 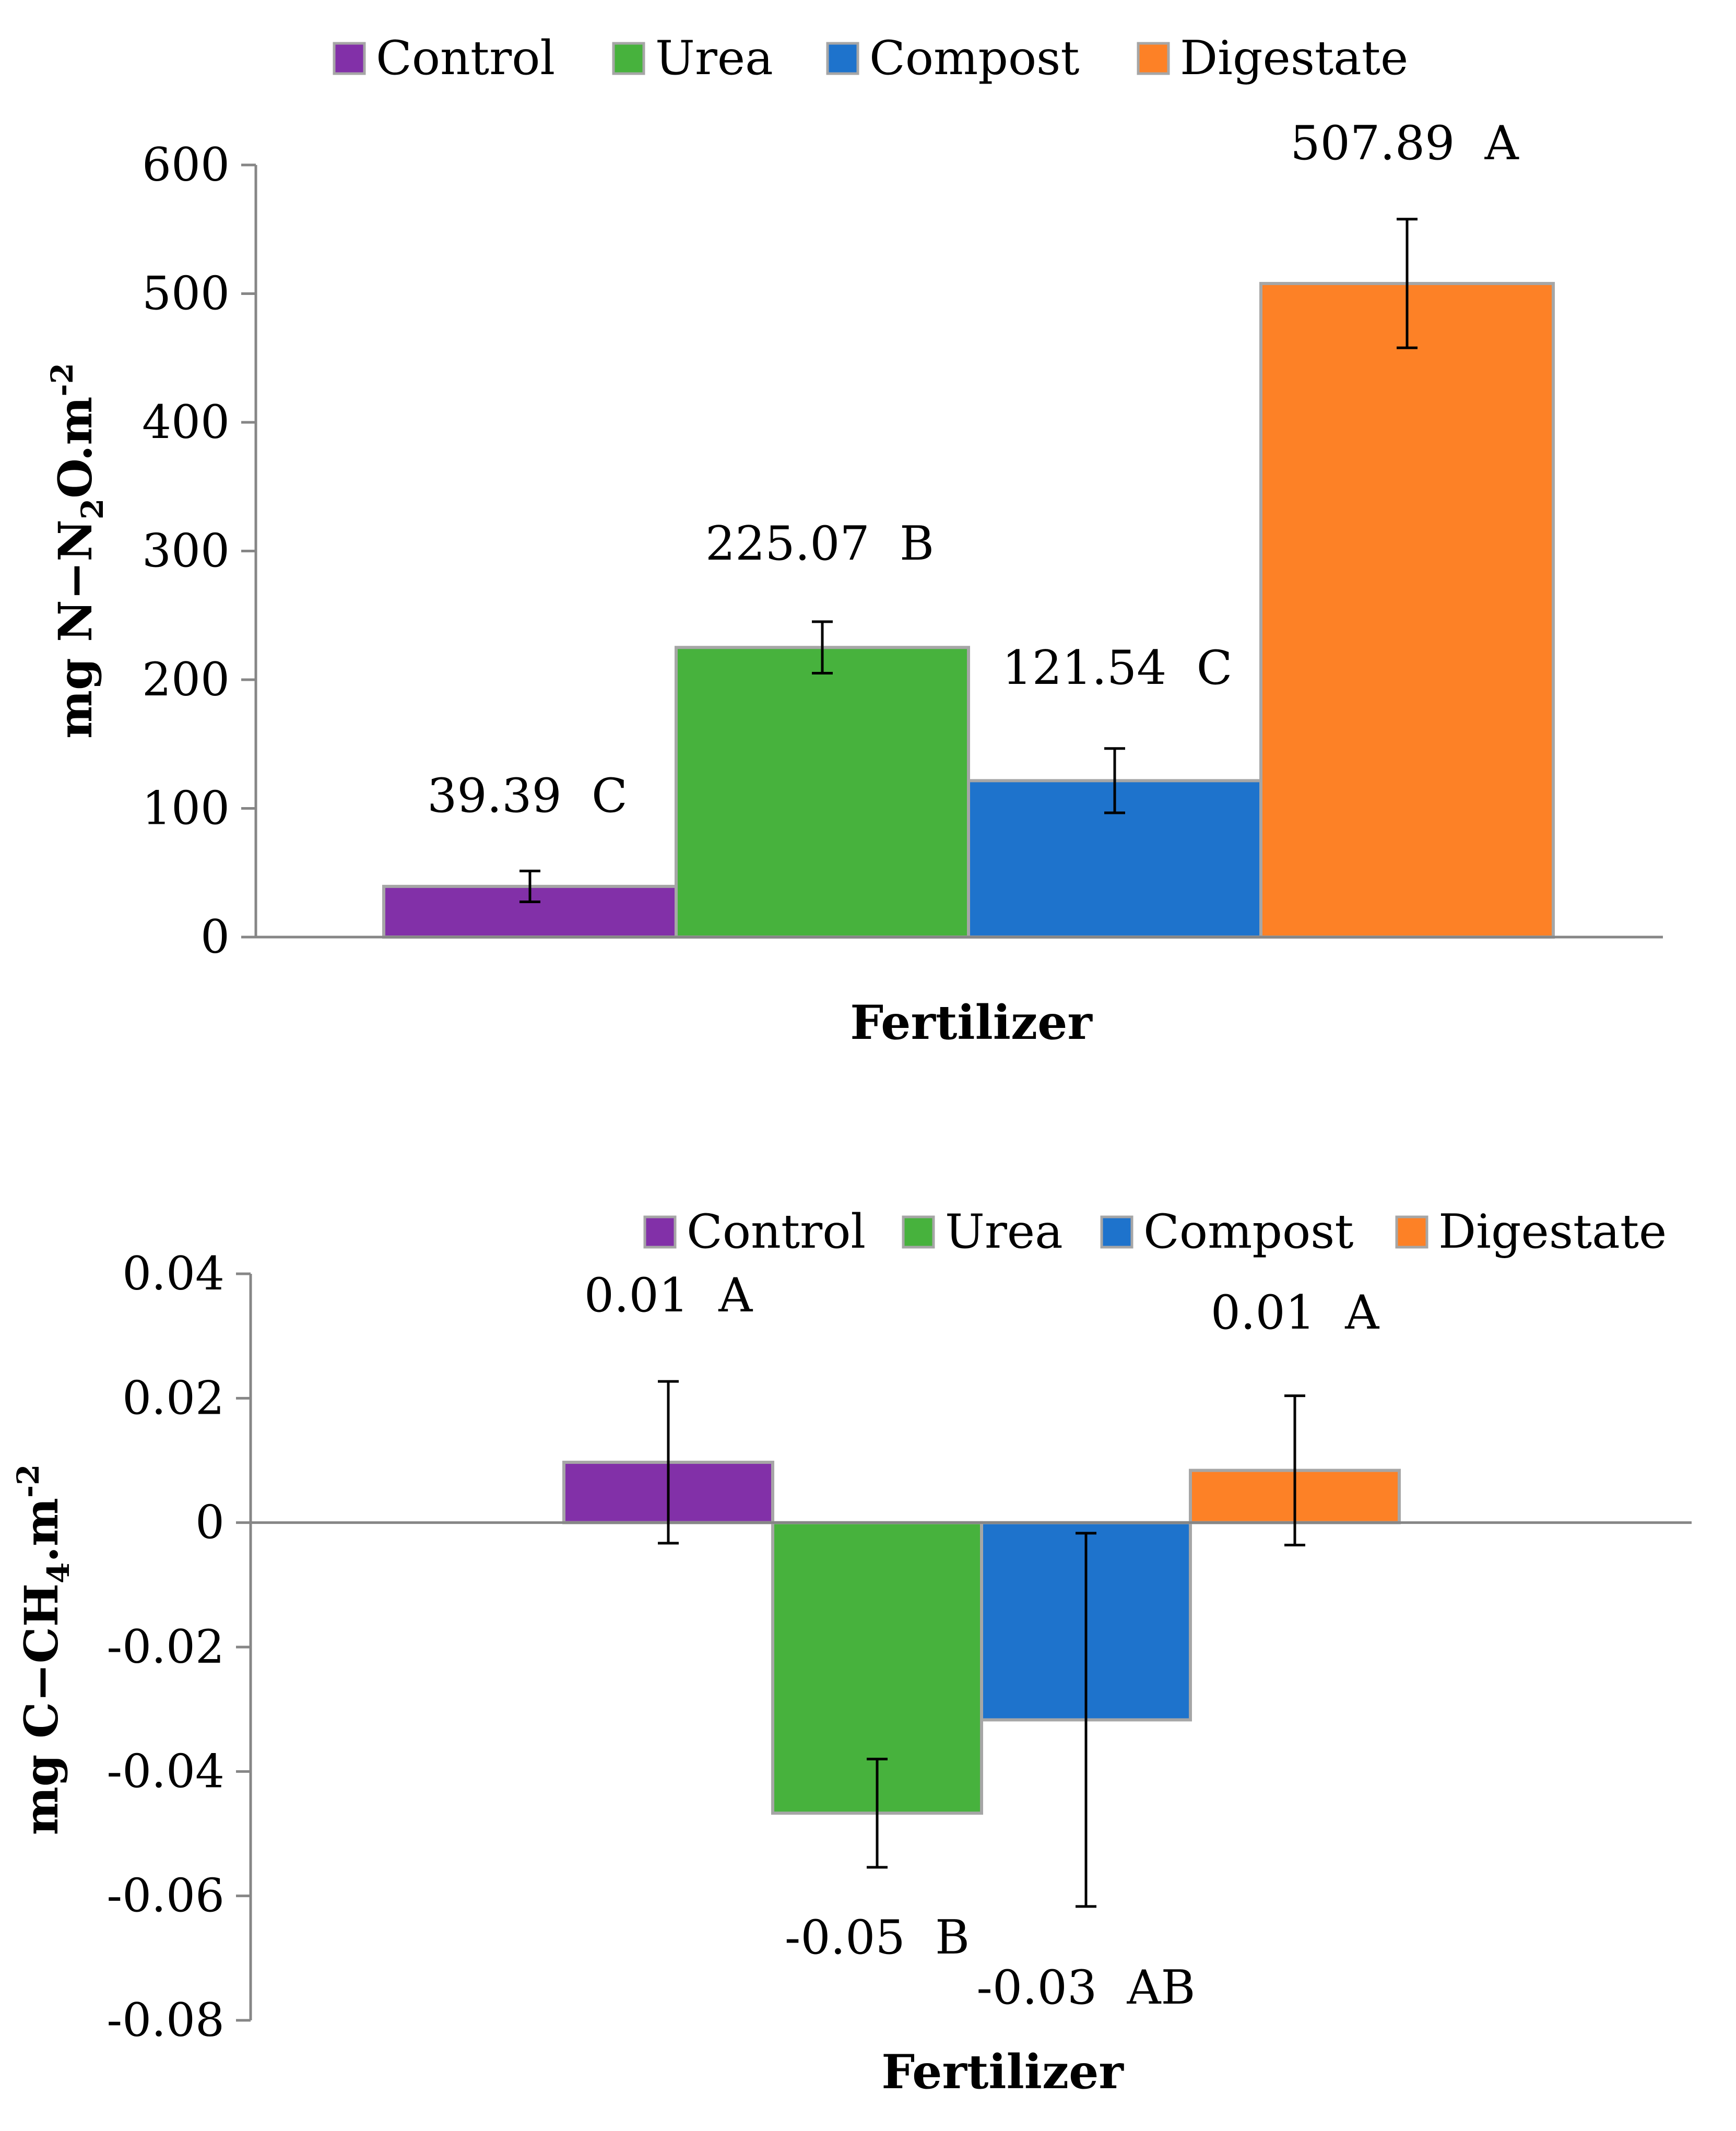 What do you see at coordinates (92, 509) in the screenshot?
I see `y-axis-title-sub: 2` at bounding box center [92, 509].